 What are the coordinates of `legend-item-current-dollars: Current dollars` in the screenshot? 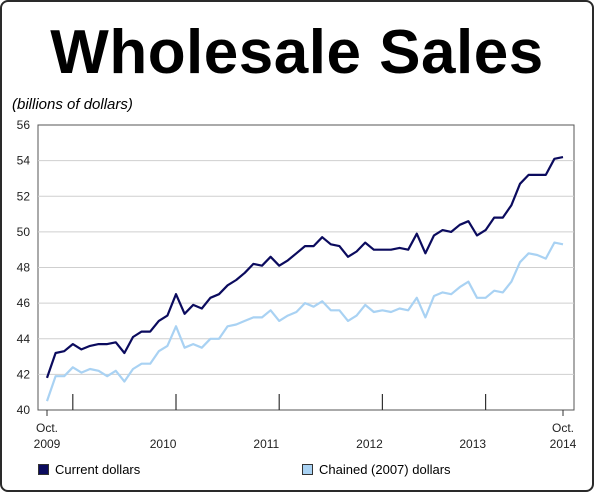 It's located at (89, 469).